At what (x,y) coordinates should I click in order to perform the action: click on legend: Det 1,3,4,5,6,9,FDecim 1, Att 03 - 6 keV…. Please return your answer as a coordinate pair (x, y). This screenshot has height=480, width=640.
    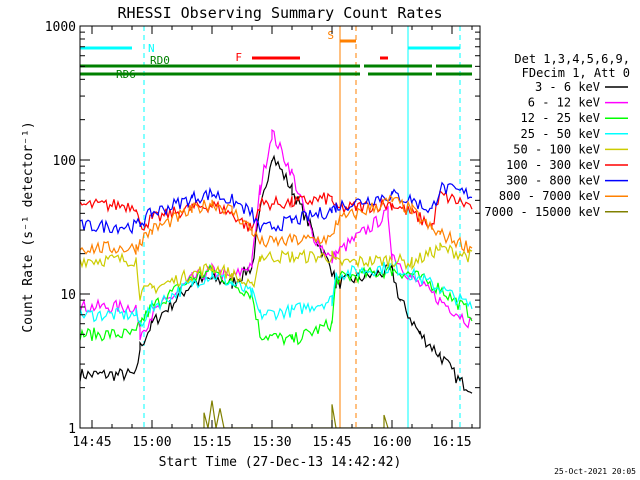
    Looking at the image, I should click on (557, 135).